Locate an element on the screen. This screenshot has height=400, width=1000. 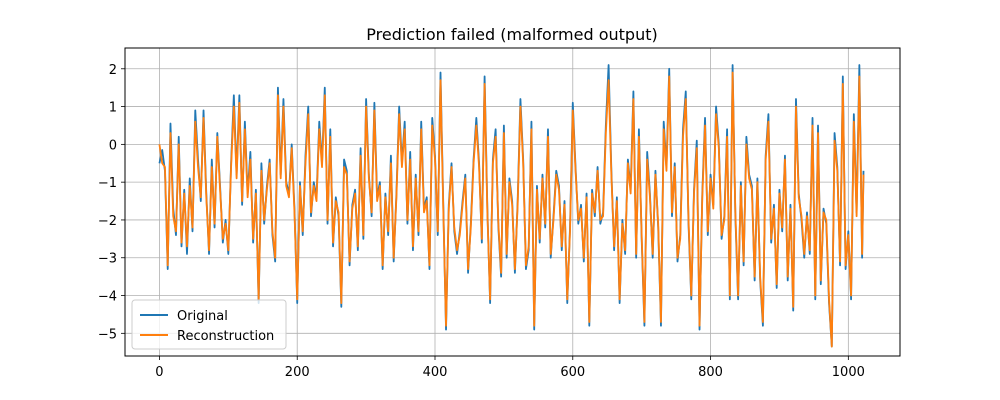
legend: Original Reconstruction is located at coordinates (209, 324).